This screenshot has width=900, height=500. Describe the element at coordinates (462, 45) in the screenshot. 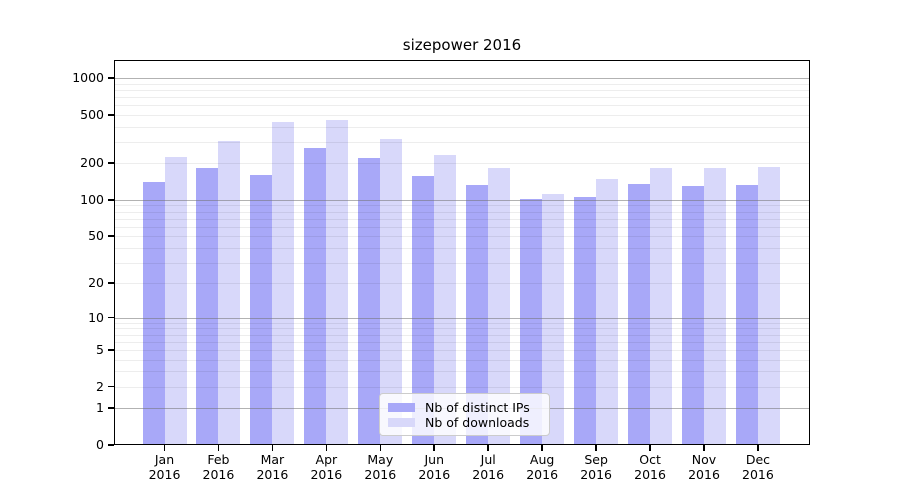

I see `chart-title: sizepower 2016` at that location.